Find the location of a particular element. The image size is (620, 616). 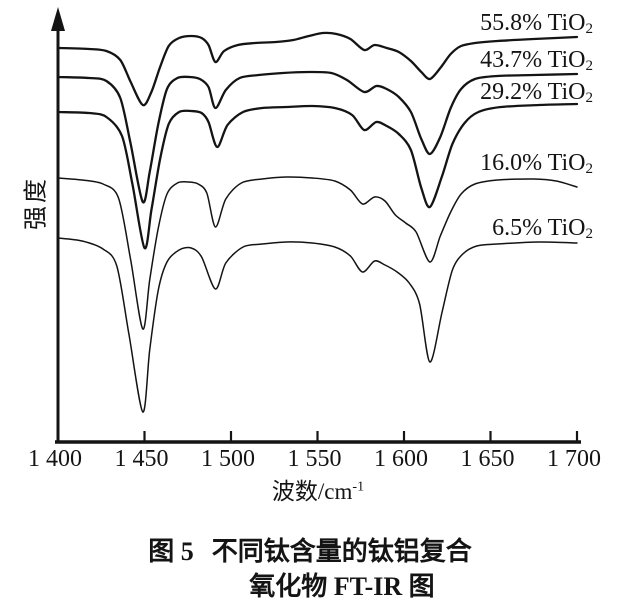

figure-title-part1: 不同钛含量的钛铝复合 is located at coordinates (341, 551).